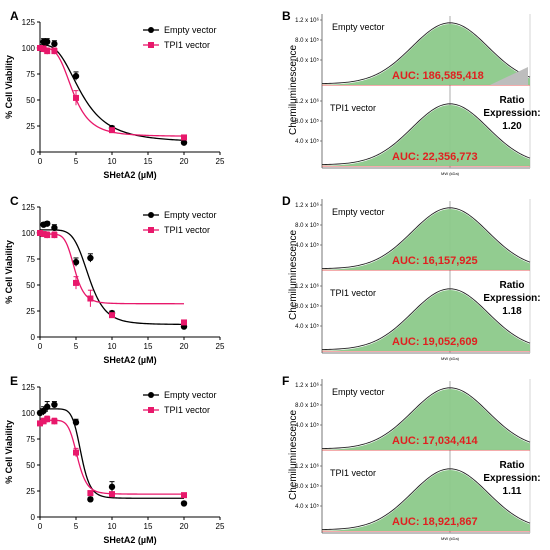 Image resolution: width=550 pixels, height=550 pixels. What do you see at coordinates (293, 90) in the screenshot?
I see `blot-y-axis-label: Chemiluminescence` at bounding box center [293, 90].